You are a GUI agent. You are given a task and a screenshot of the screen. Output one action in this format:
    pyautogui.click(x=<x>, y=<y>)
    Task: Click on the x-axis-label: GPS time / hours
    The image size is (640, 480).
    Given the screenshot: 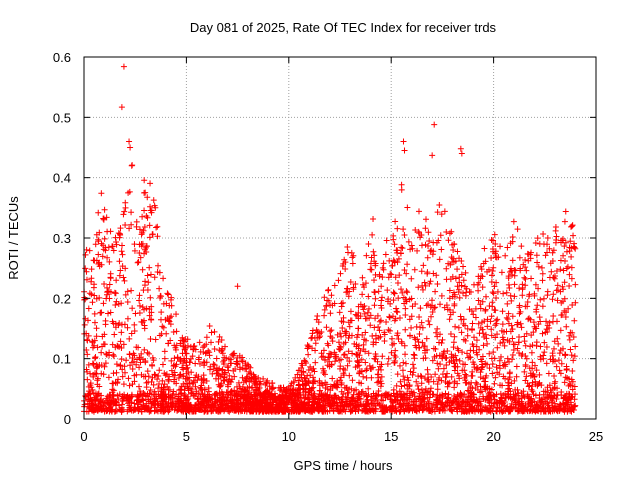 What is the action you would take?
    pyautogui.click(x=343, y=465)
    